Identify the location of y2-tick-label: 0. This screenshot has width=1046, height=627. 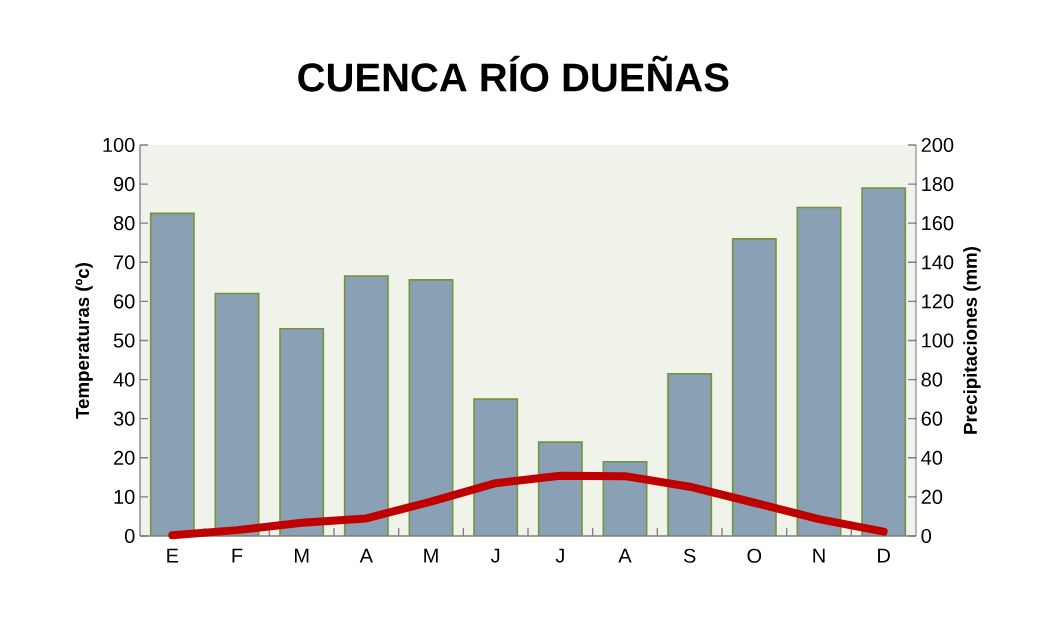
(926, 536).